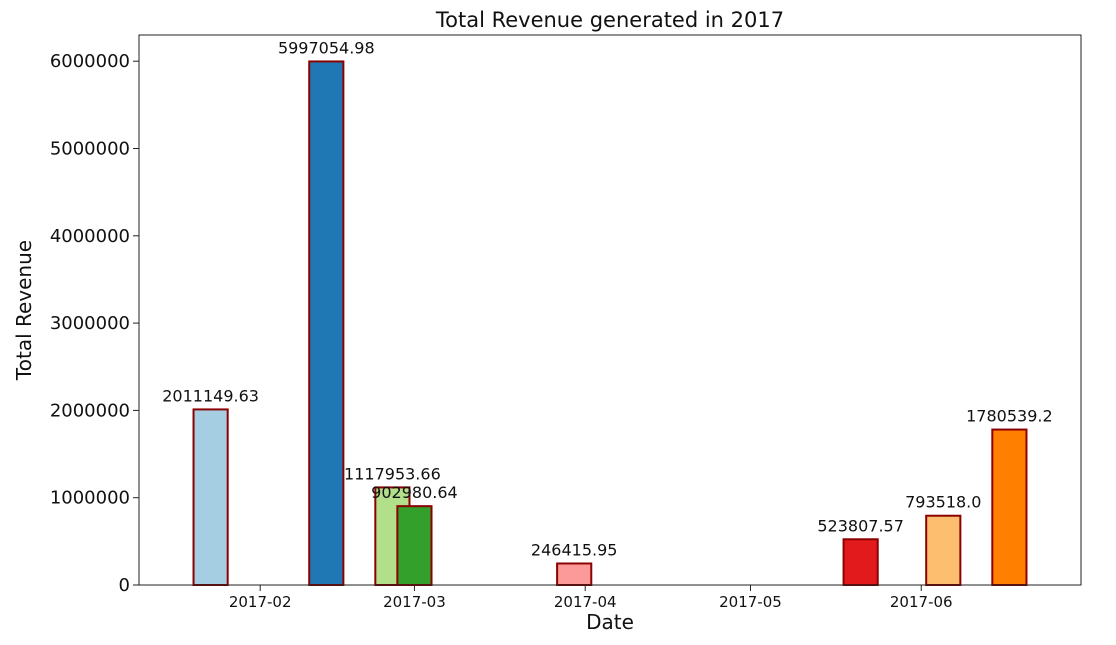 The image size is (1116, 645). What do you see at coordinates (750, 602) in the screenshot?
I see `x-tick-label: 2017-05` at bounding box center [750, 602].